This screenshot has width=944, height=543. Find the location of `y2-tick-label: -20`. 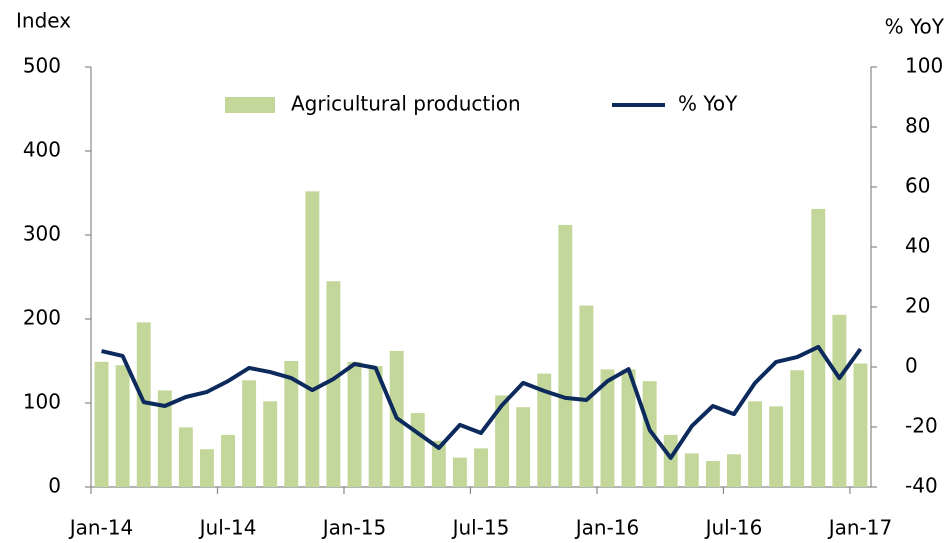

y2-tick-label: -20 is located at coordinates (921, 426).